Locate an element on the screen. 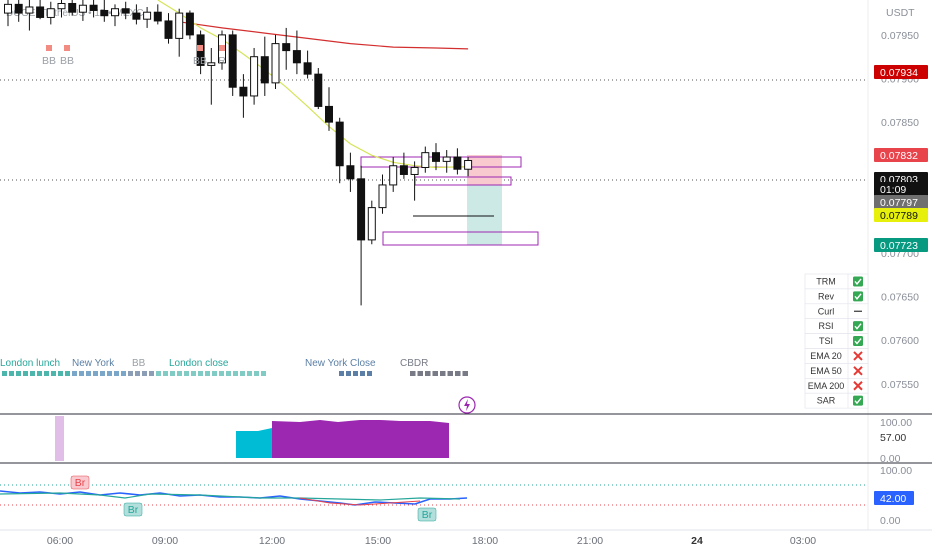 This screenshot has width=932, height=550. ind2-tick: 100.00 is located at coordinates (896, 471).